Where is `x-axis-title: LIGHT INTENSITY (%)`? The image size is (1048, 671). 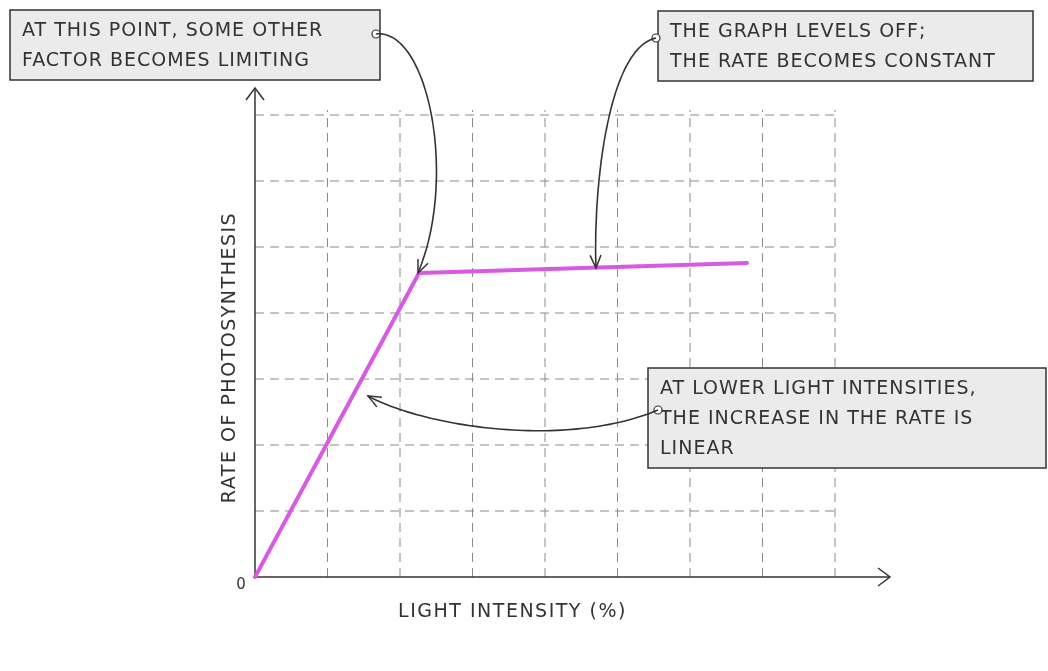 x-axis-title: LIGHT INTENSITY (%) is located at coordinates (512, 610).